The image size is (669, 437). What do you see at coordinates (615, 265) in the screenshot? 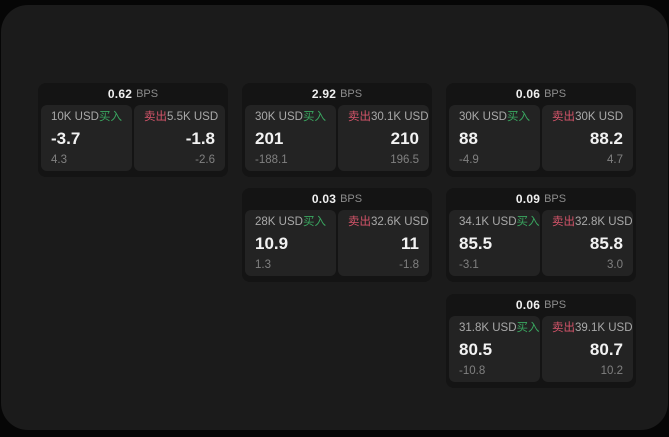
I see `sell-change: 3.0` at bounding box center [615, 265].